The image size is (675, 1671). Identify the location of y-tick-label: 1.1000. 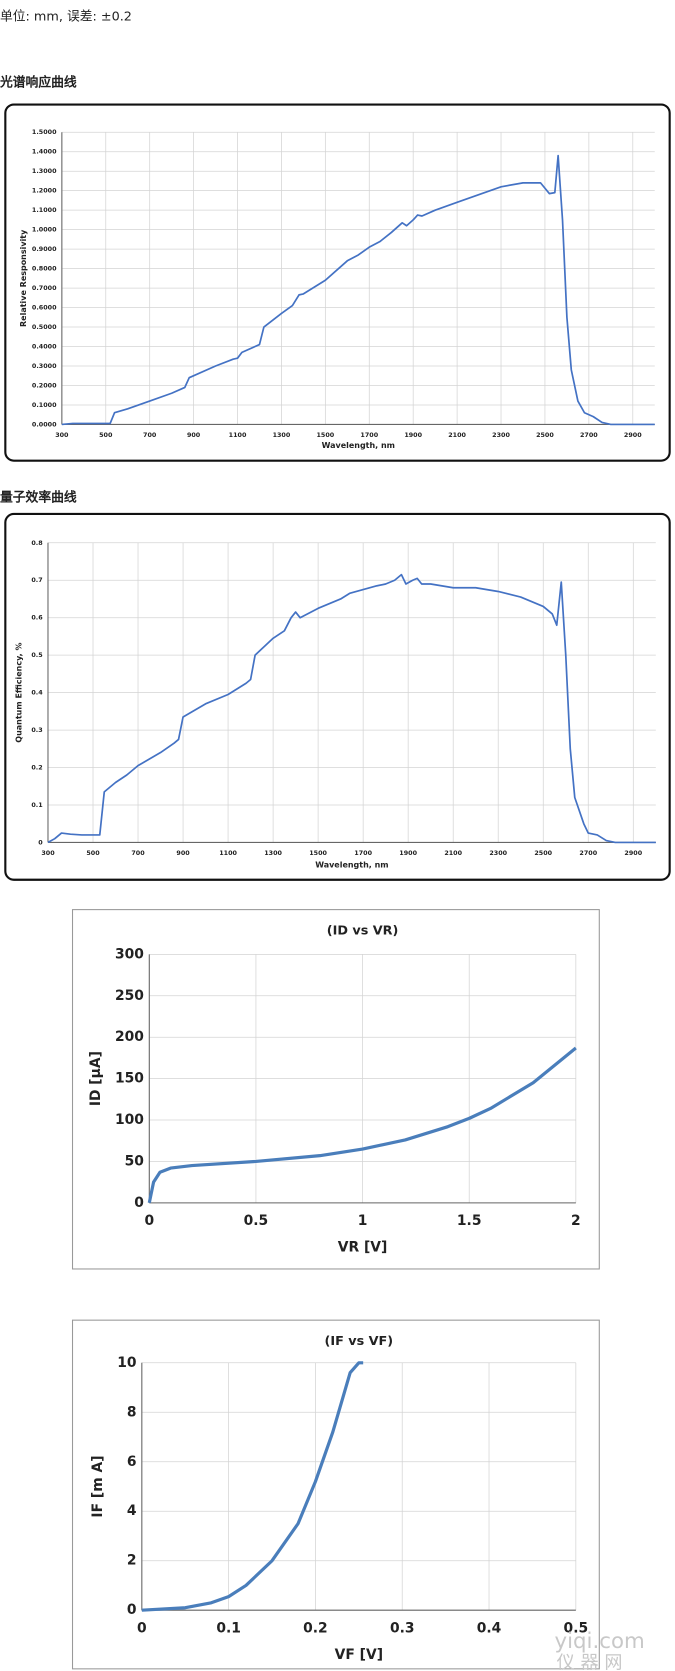
(44, 210).